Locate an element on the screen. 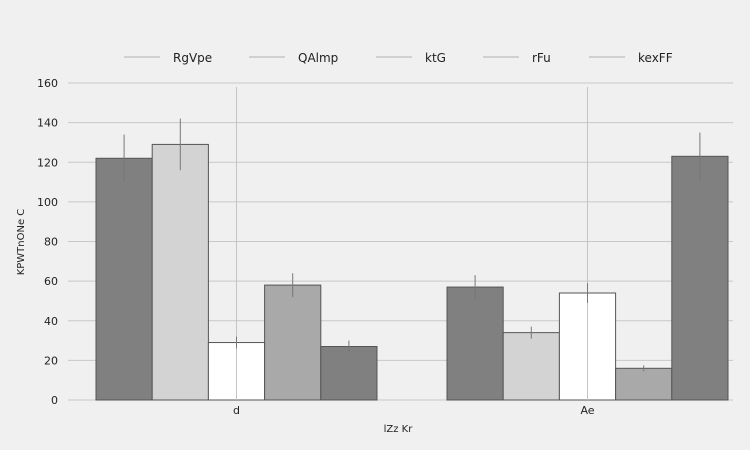 The image size is (750, 450). x-axis-ticks: d Ae is located at coordinates (414, 410).